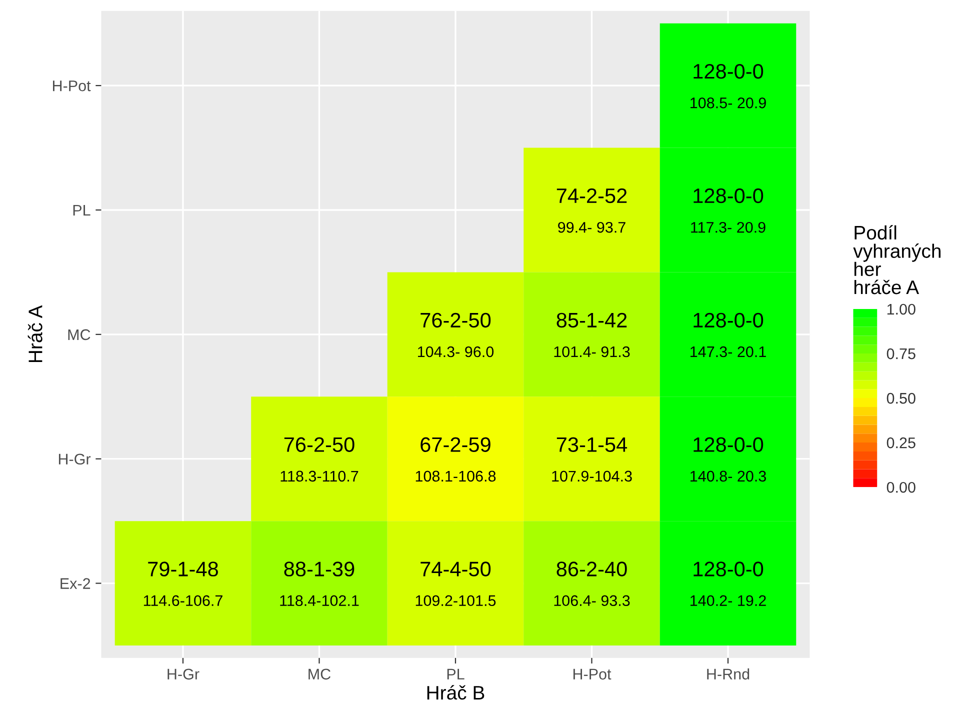  I want to click on color-bar-label: 0.50, so click(901, 398).